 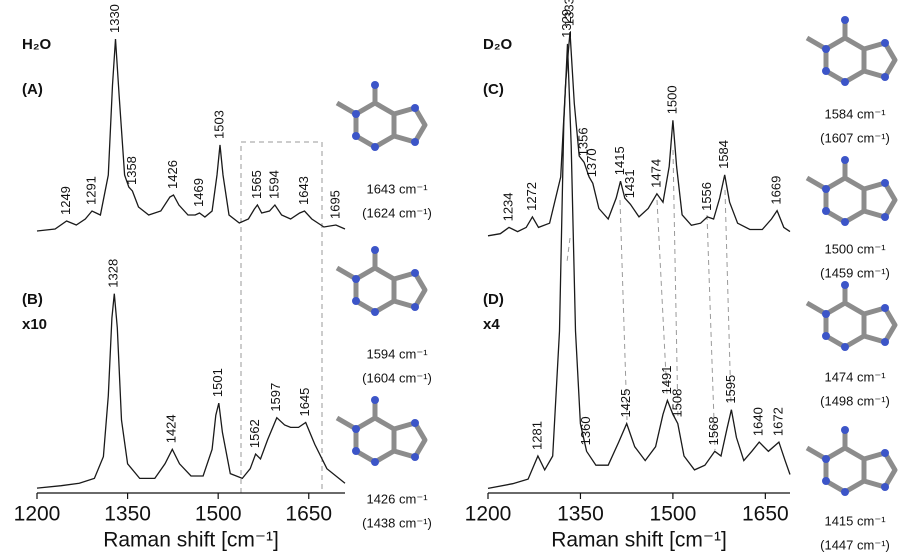 I want to click on peak-label: 1356, so click(x=583, y=141).